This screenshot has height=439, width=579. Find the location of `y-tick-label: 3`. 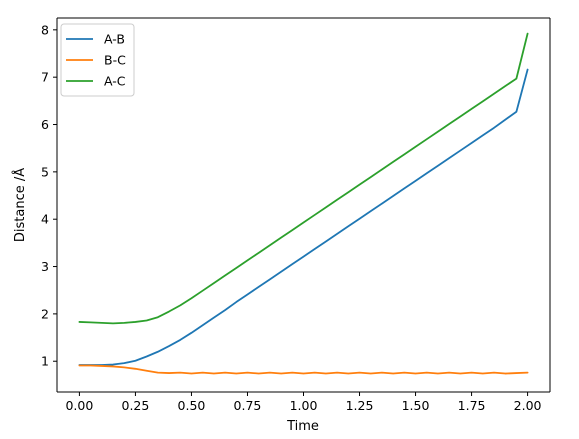

y-tick-label: 3 is located at coordinates (45, 266).